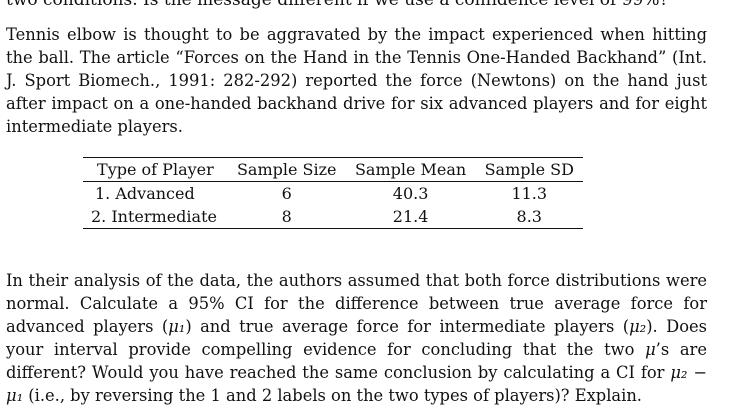 Image resolution: width=747 pixels, height=418 pixels. I want to click on cell-sample-size: 8, so click(286, 216).